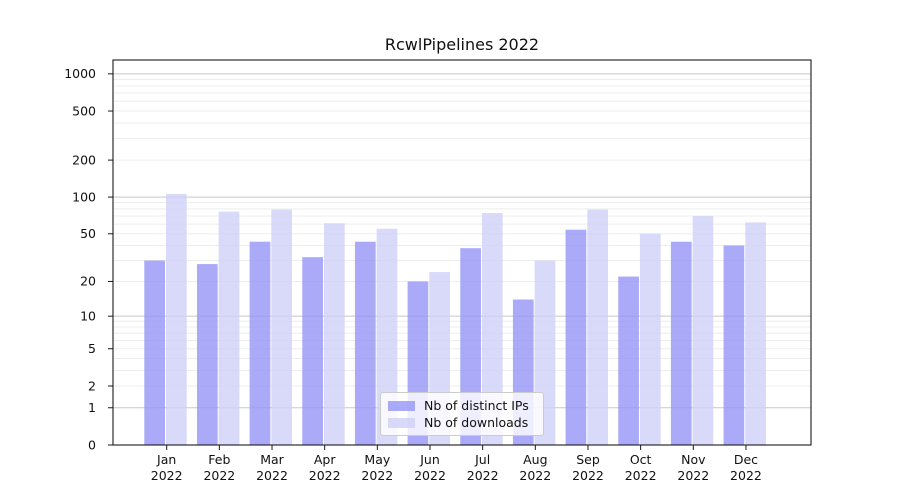 The image size is (900, 500). What do you see at coordinates (272, 459) in the screenshot?
I see `x-tick-label-month: Mar` at bounding box center [272, 459].